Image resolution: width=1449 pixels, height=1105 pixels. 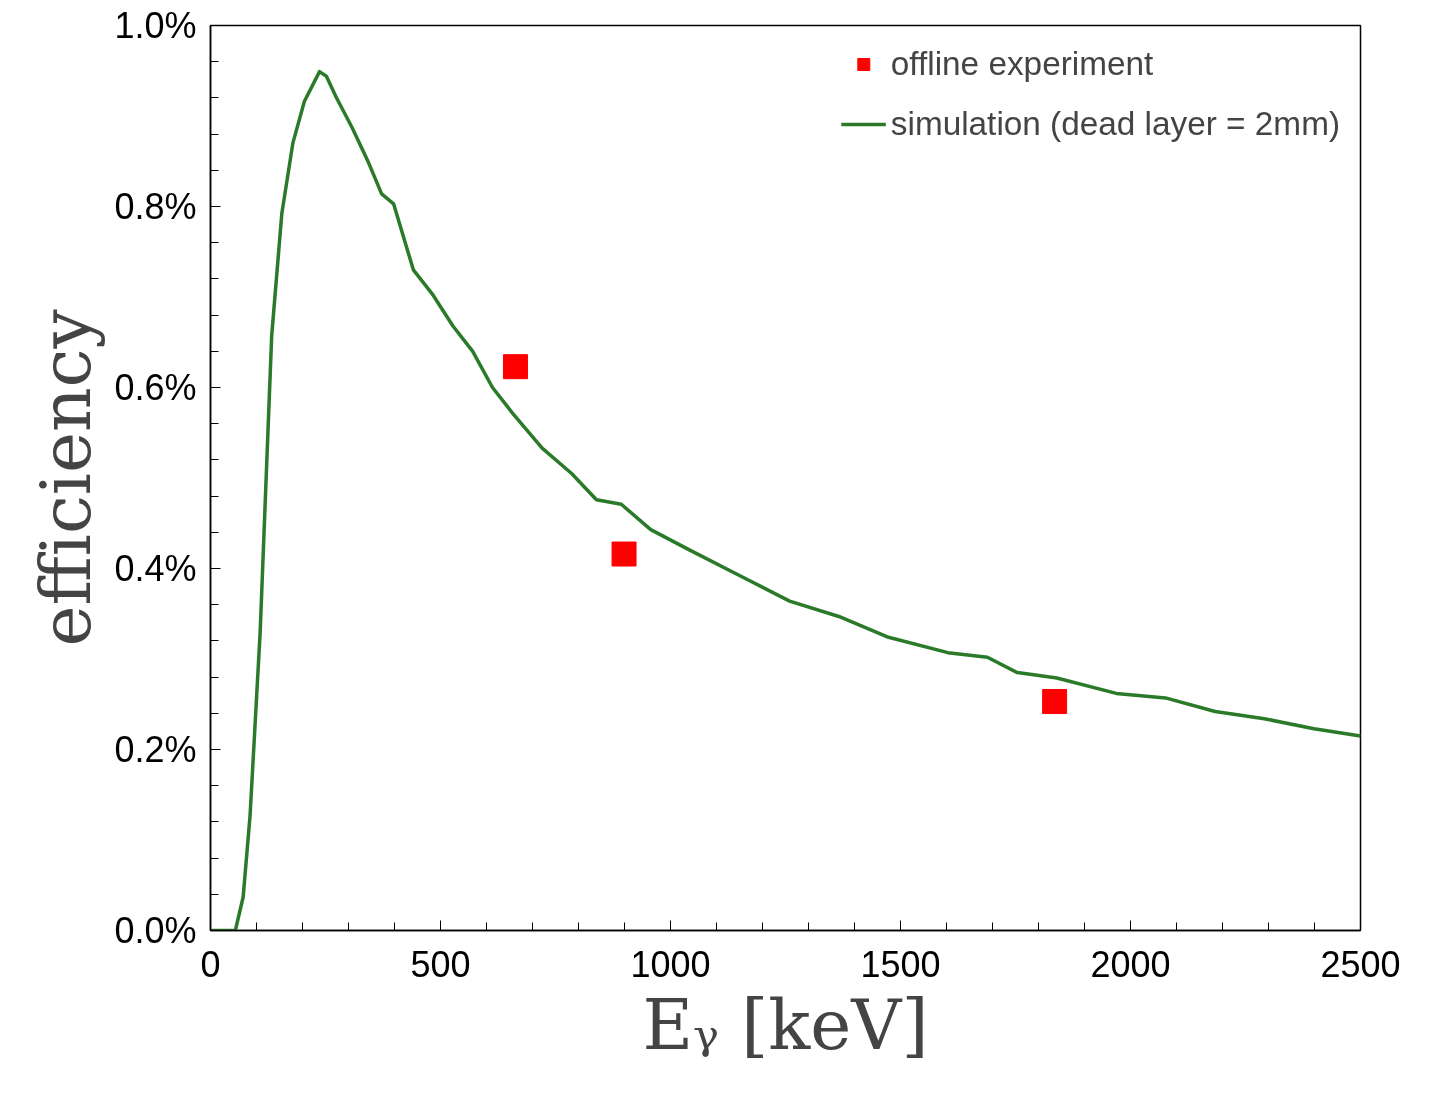 What do you see at coordinates (1022, 64) in the screenshot?
I see `legend-label: offline experiment` at bounding box center [1022, 64].